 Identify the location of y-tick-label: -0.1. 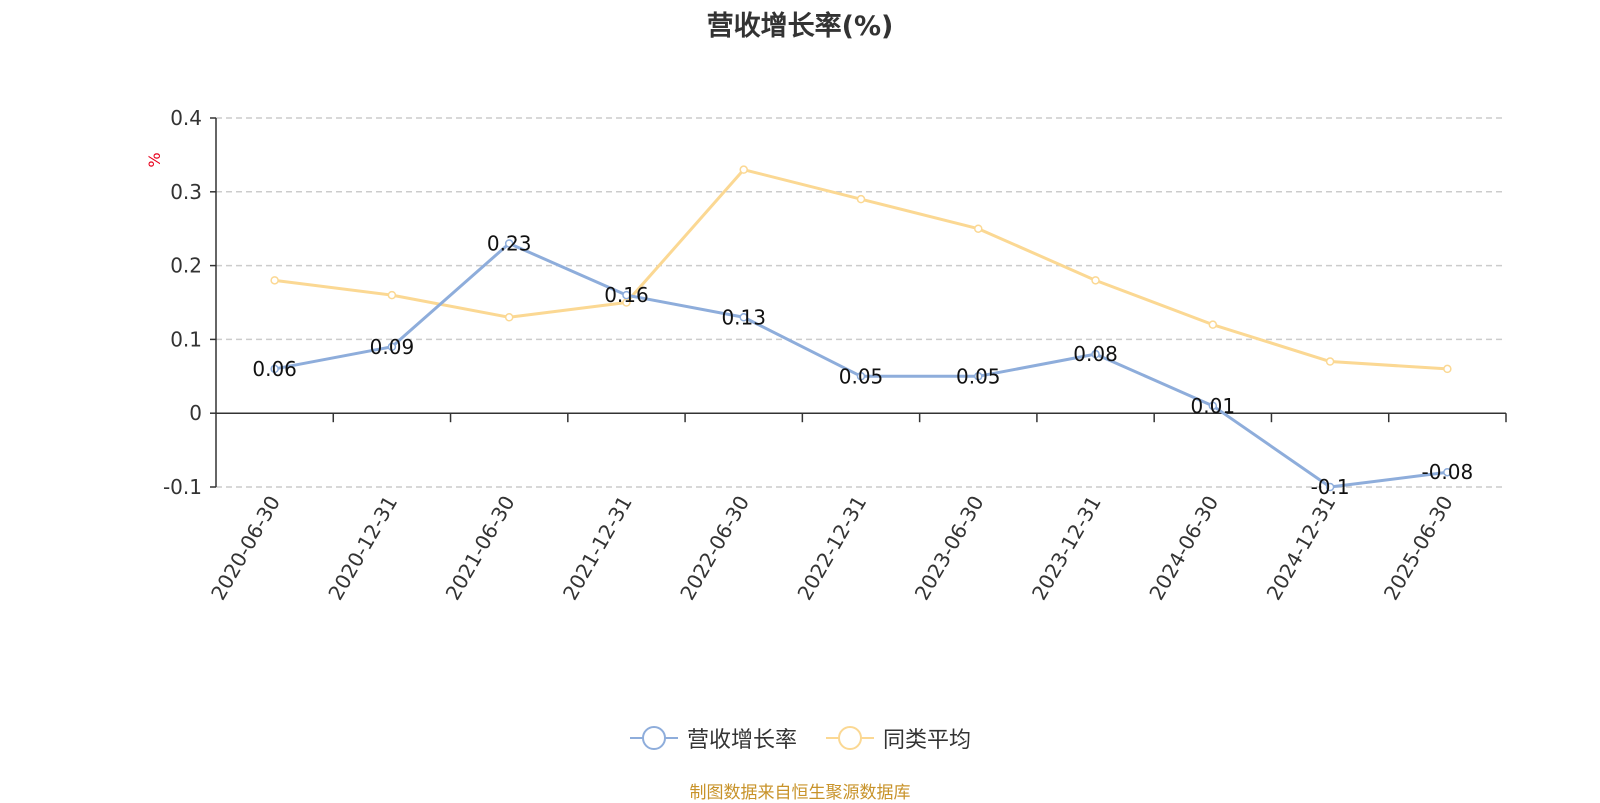
(182, 487).